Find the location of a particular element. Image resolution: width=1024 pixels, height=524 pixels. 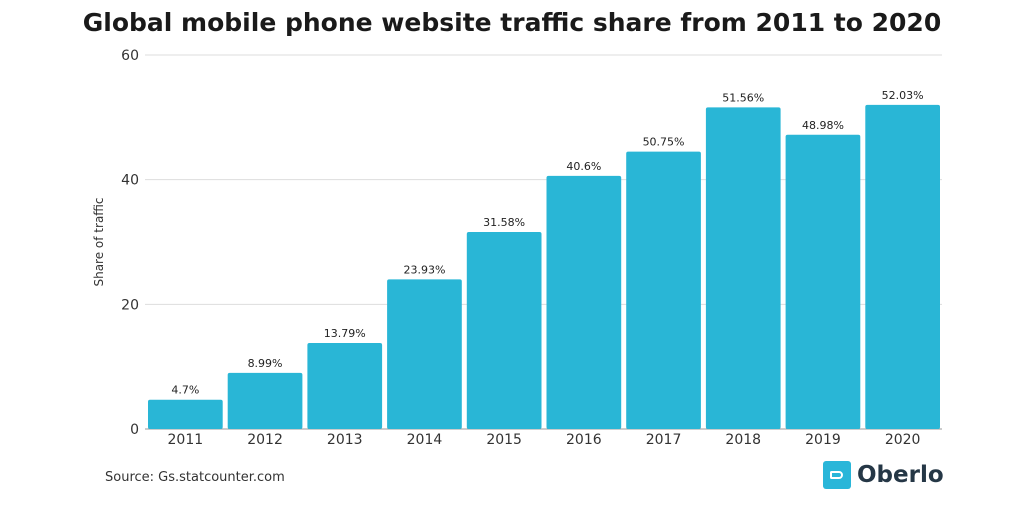

y-tick-label: 20 is located at coordinates (130, 305).